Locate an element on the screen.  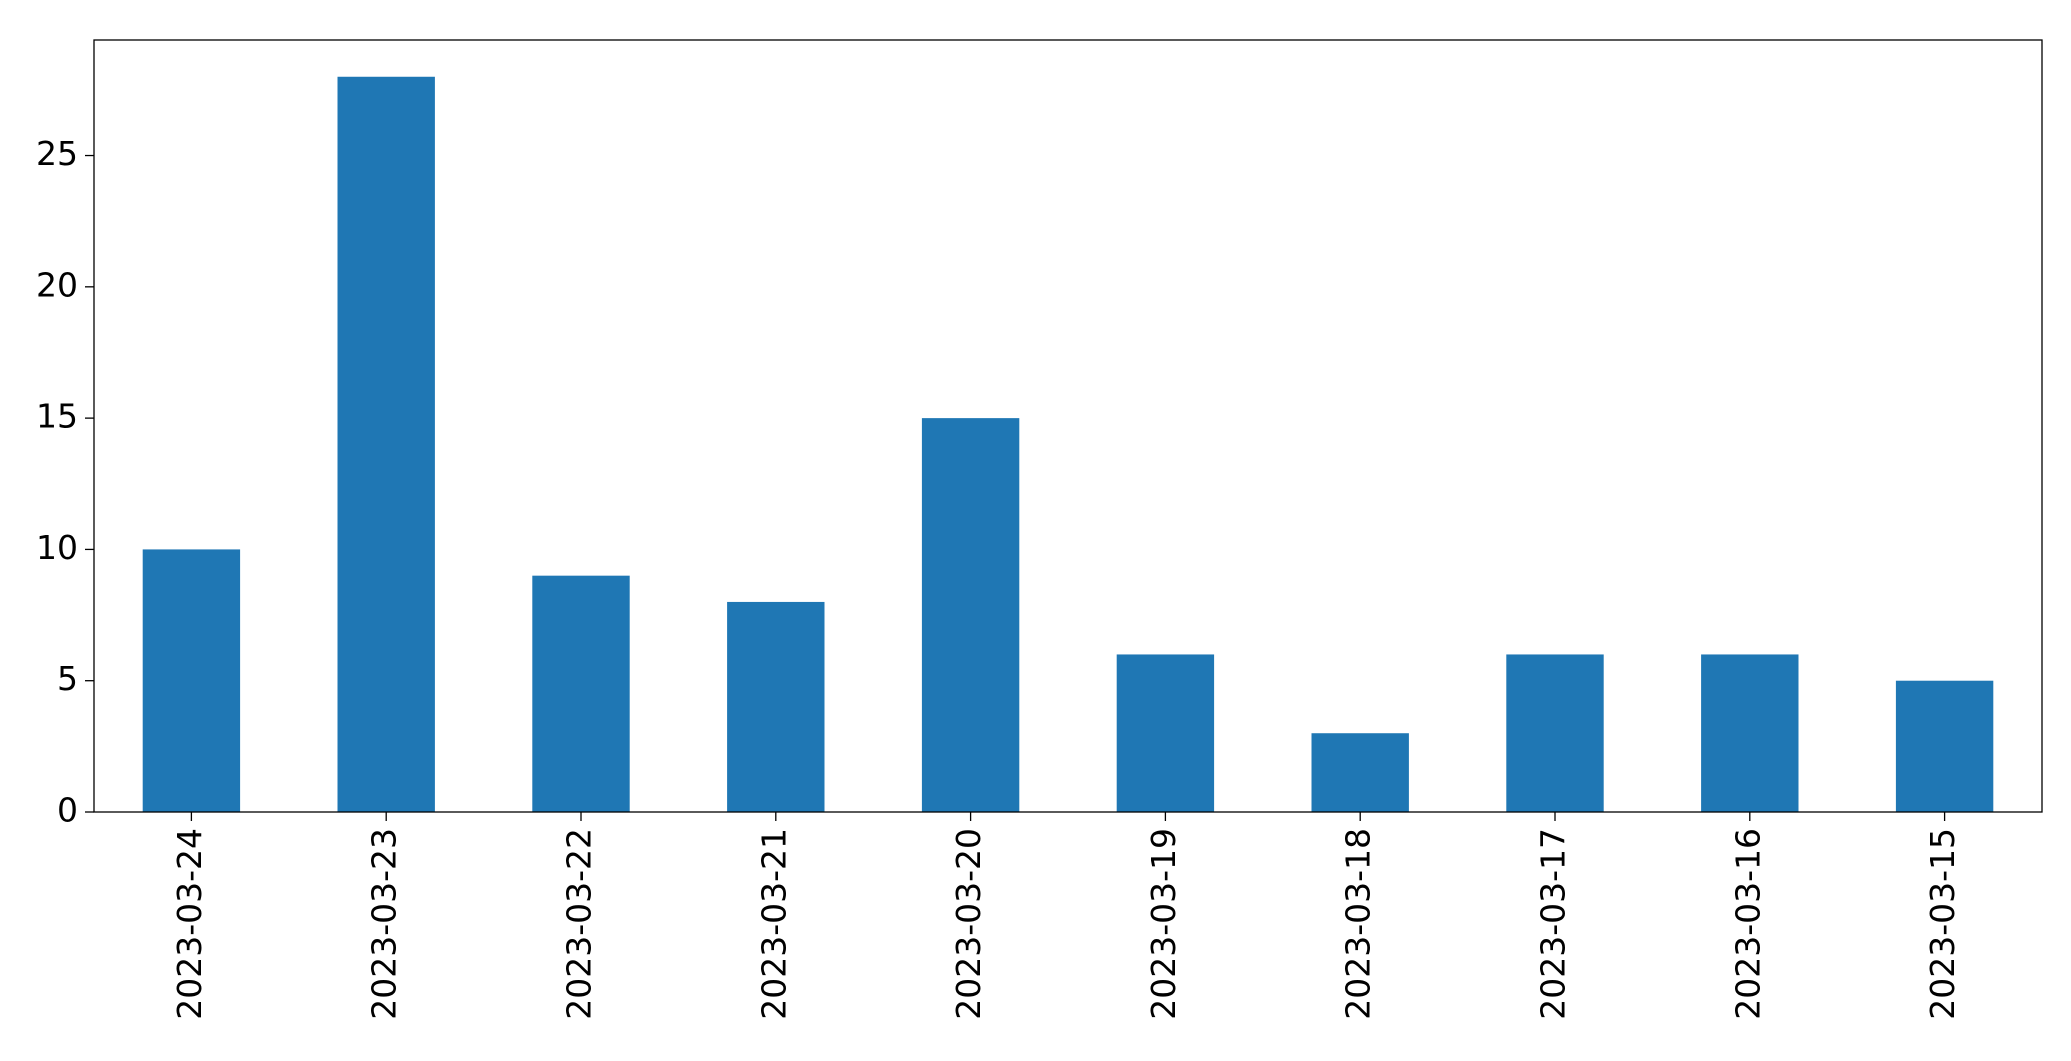
x-tick-label: 2023-03-17 is located at coordinates (1553, 924).